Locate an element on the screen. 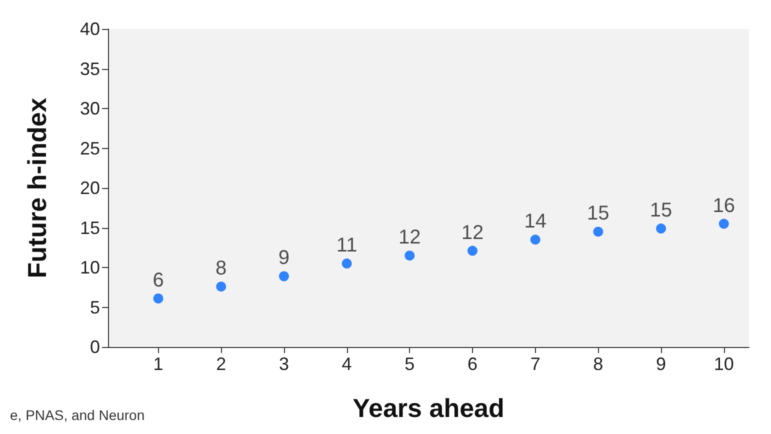  x-tick-label: 3 is located at coordinates (283, 364).